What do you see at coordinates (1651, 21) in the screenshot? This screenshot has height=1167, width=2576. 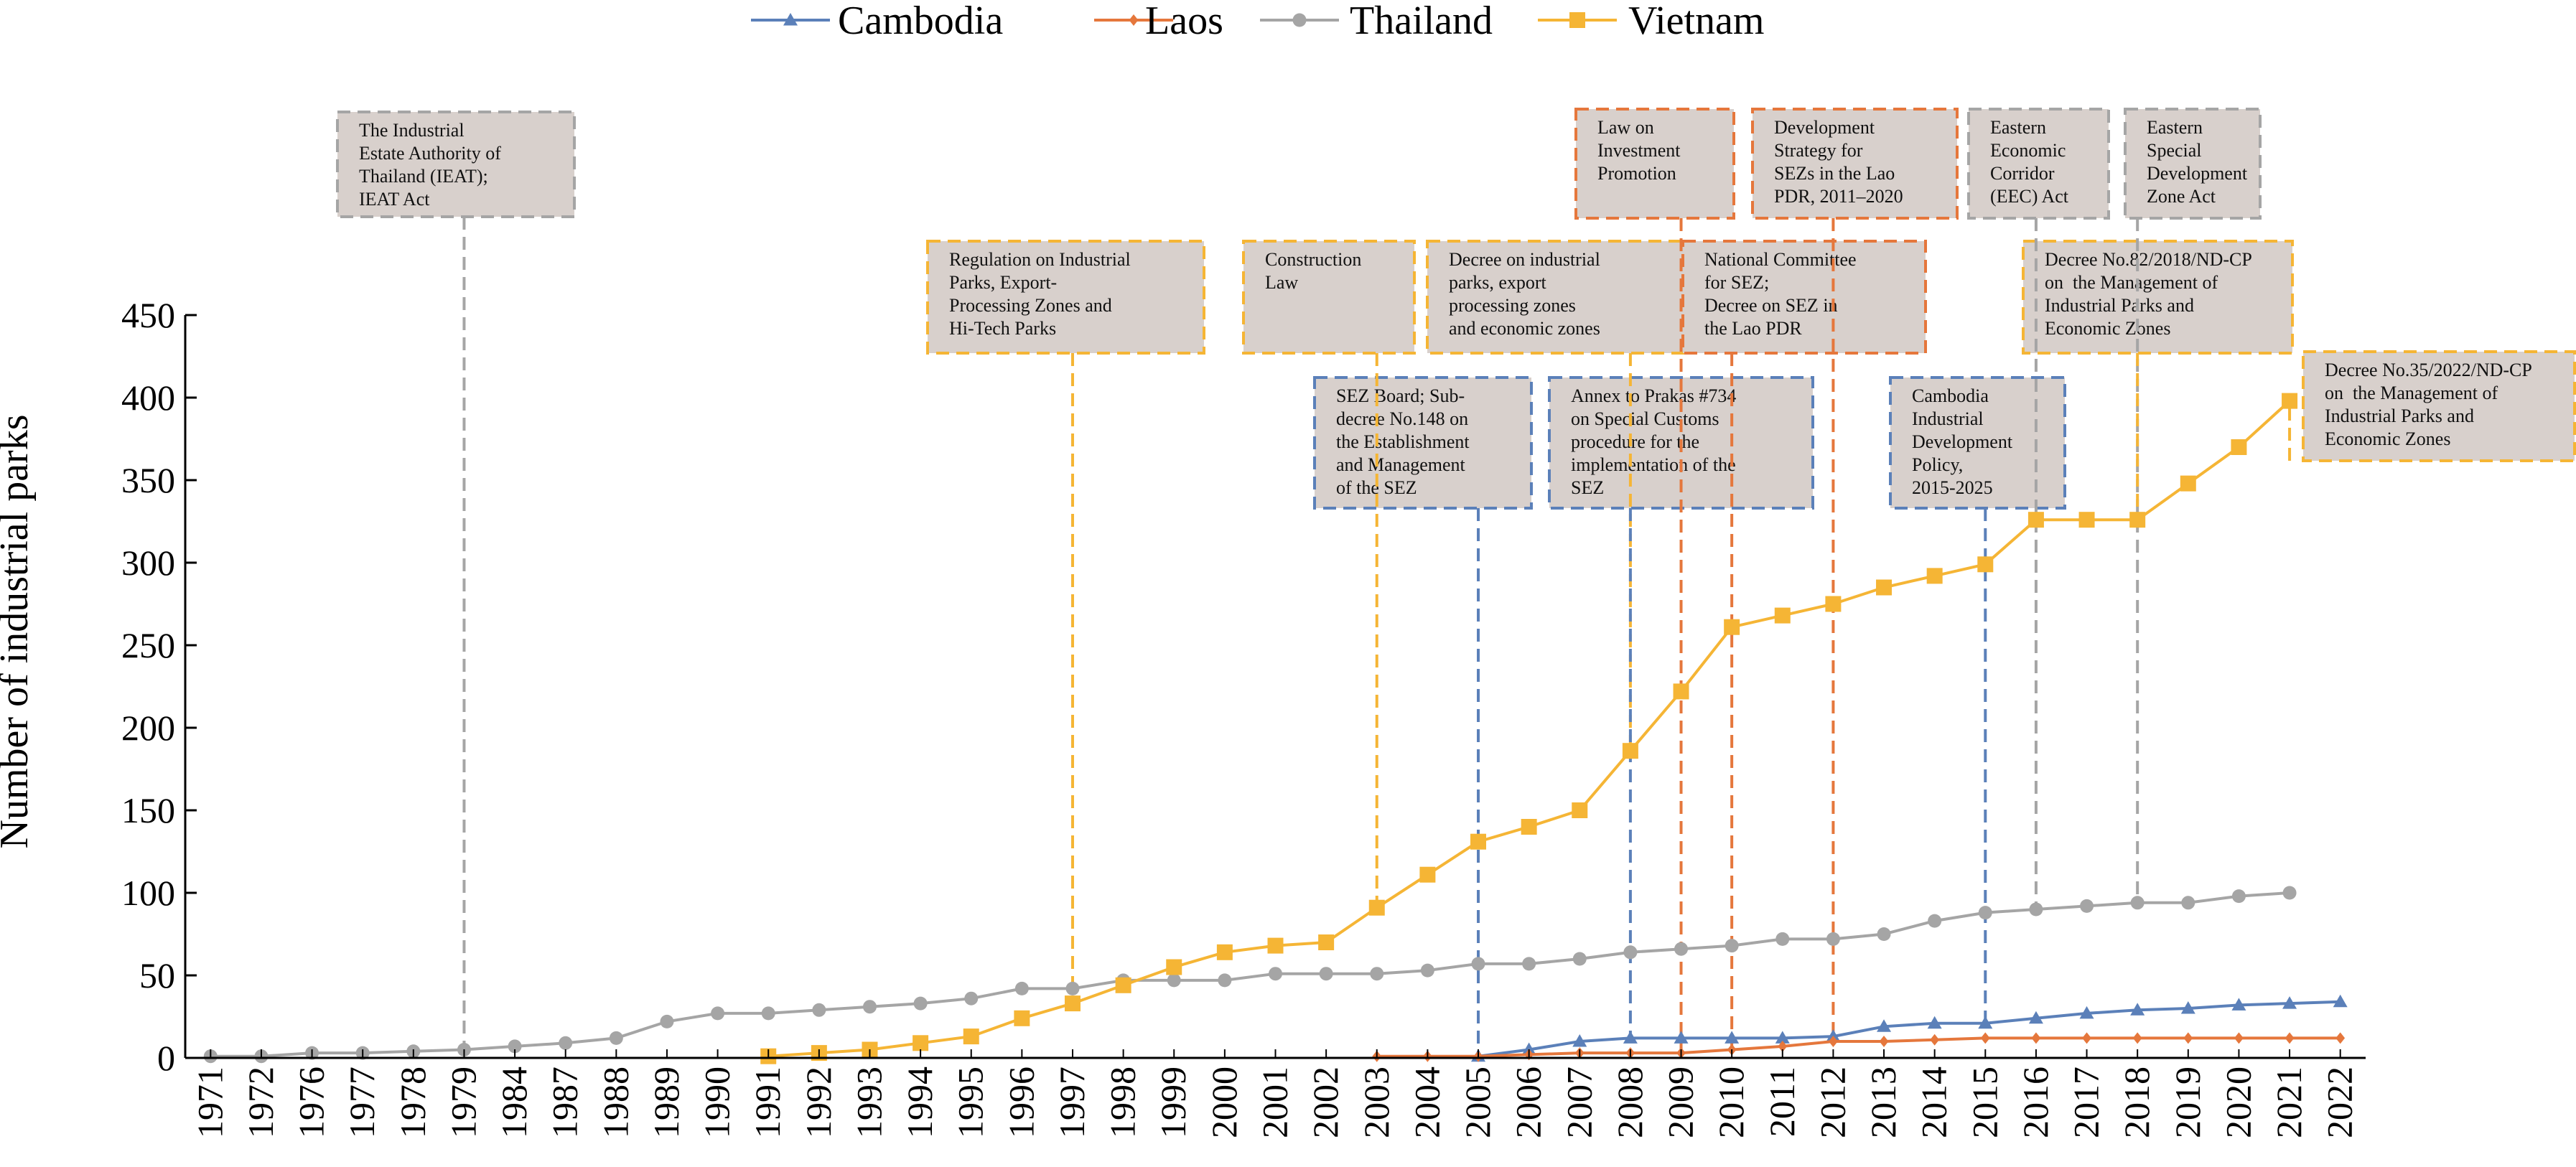 I see `legend-item-vietnam: Vietnam` at bounding box center [1651, 21].